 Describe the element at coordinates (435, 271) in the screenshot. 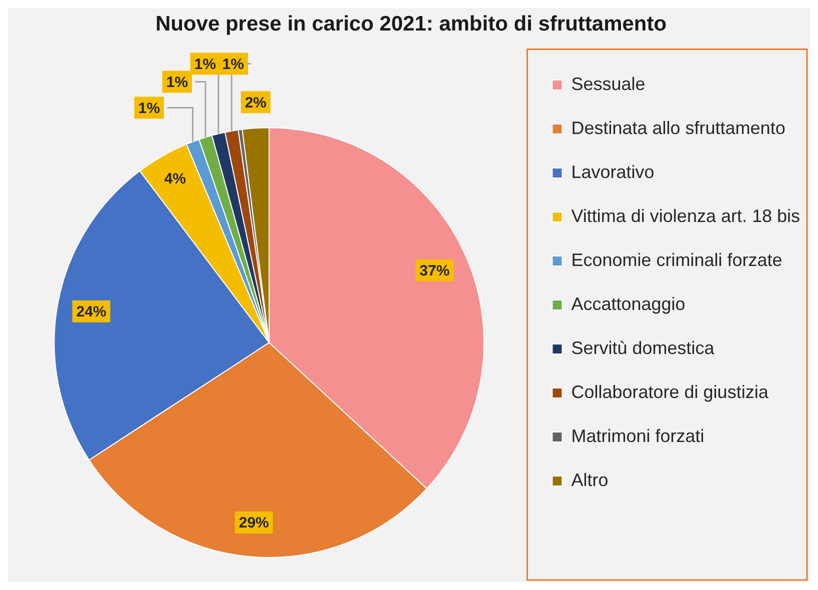

I see `data-label: 37%` at that location.